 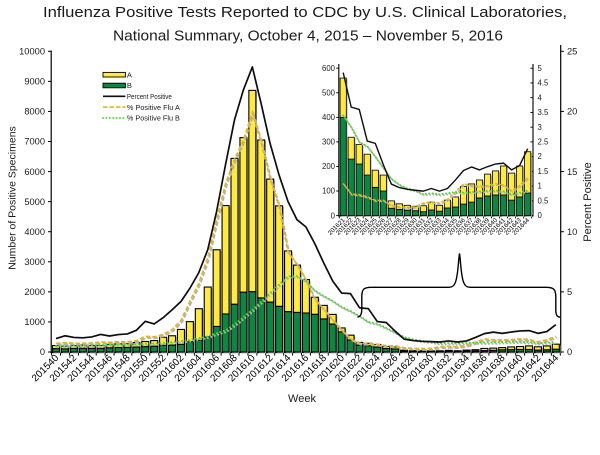 What do you see at coordinates (329, 117) in the screenshot?
I see `svg-text: 400` at bounding box center [329, 117].